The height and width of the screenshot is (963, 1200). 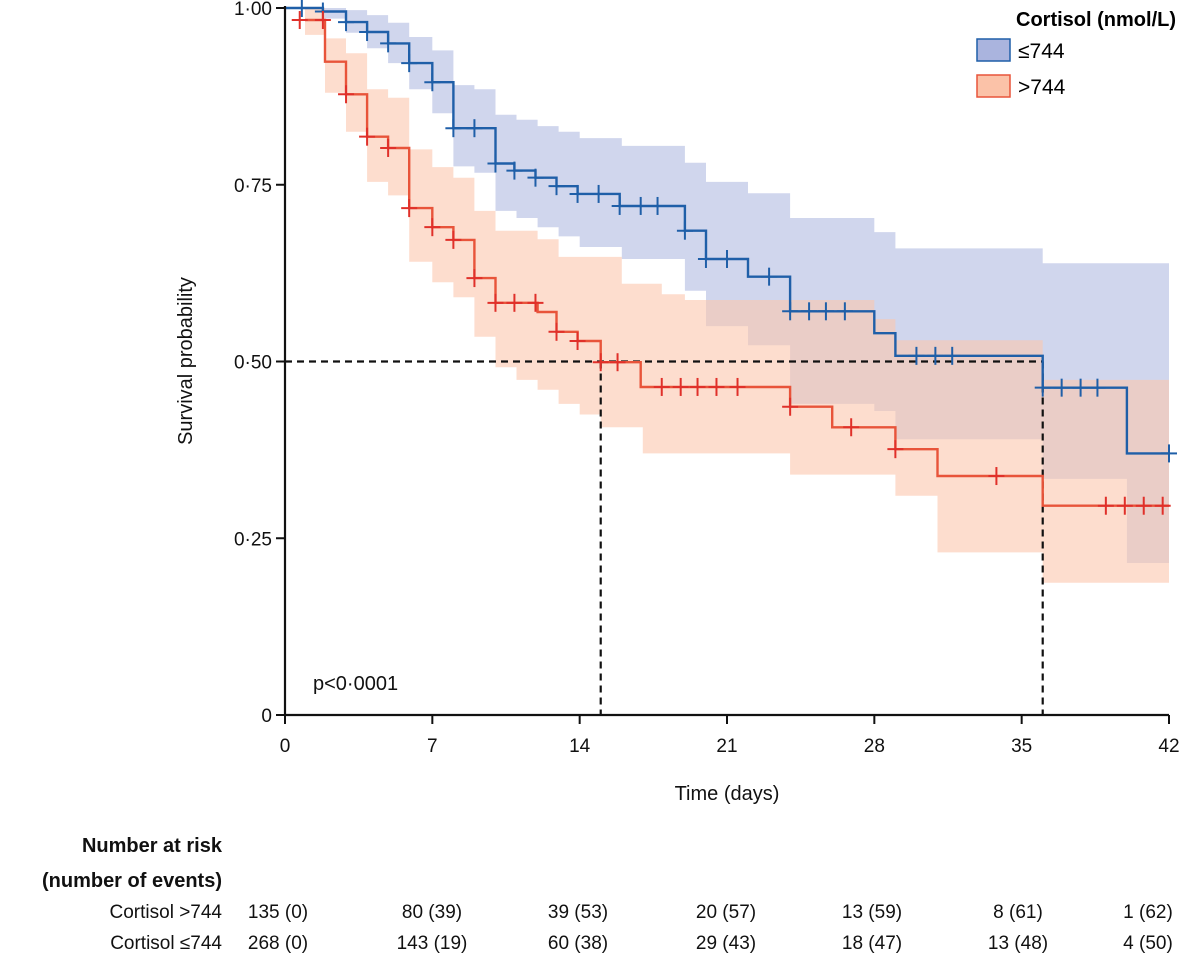 I want to click on risk-cell: 143 (19), so click(x=432, y=943).